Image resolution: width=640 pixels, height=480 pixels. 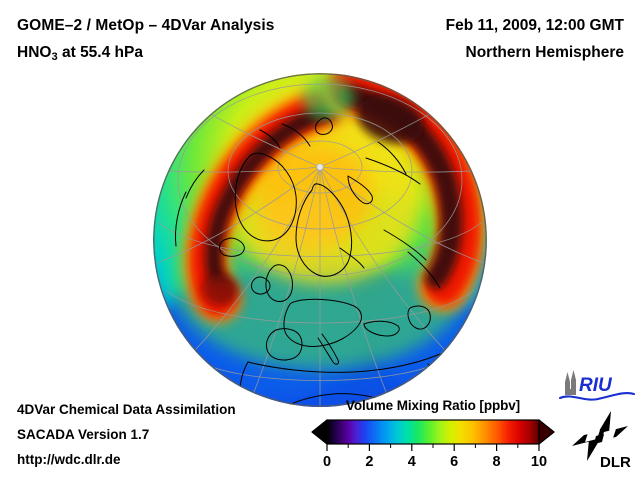 I want to click on region-label: Northern Hemisphere, so click(x=544, y=52).